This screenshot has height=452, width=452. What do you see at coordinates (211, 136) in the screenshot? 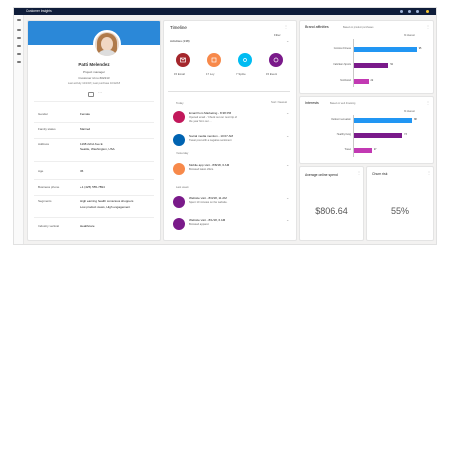
I see `timeline-item-title: Social media mention - 10:07 AM` at bounding box center [211, 136].